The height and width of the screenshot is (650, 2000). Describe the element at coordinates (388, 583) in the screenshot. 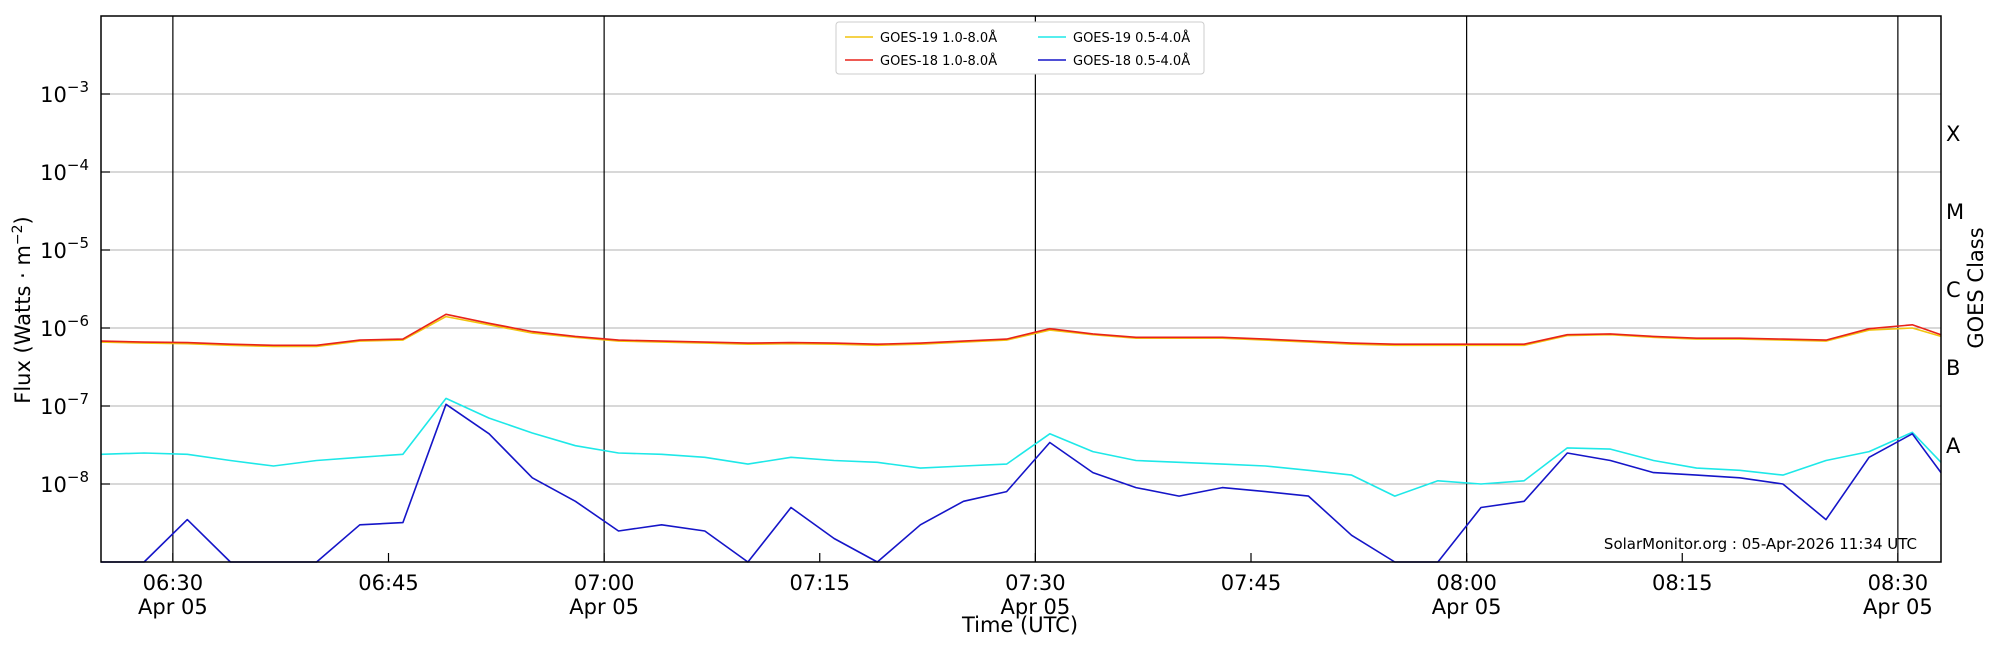

I see `x-tick-label: 06:45` at that location.